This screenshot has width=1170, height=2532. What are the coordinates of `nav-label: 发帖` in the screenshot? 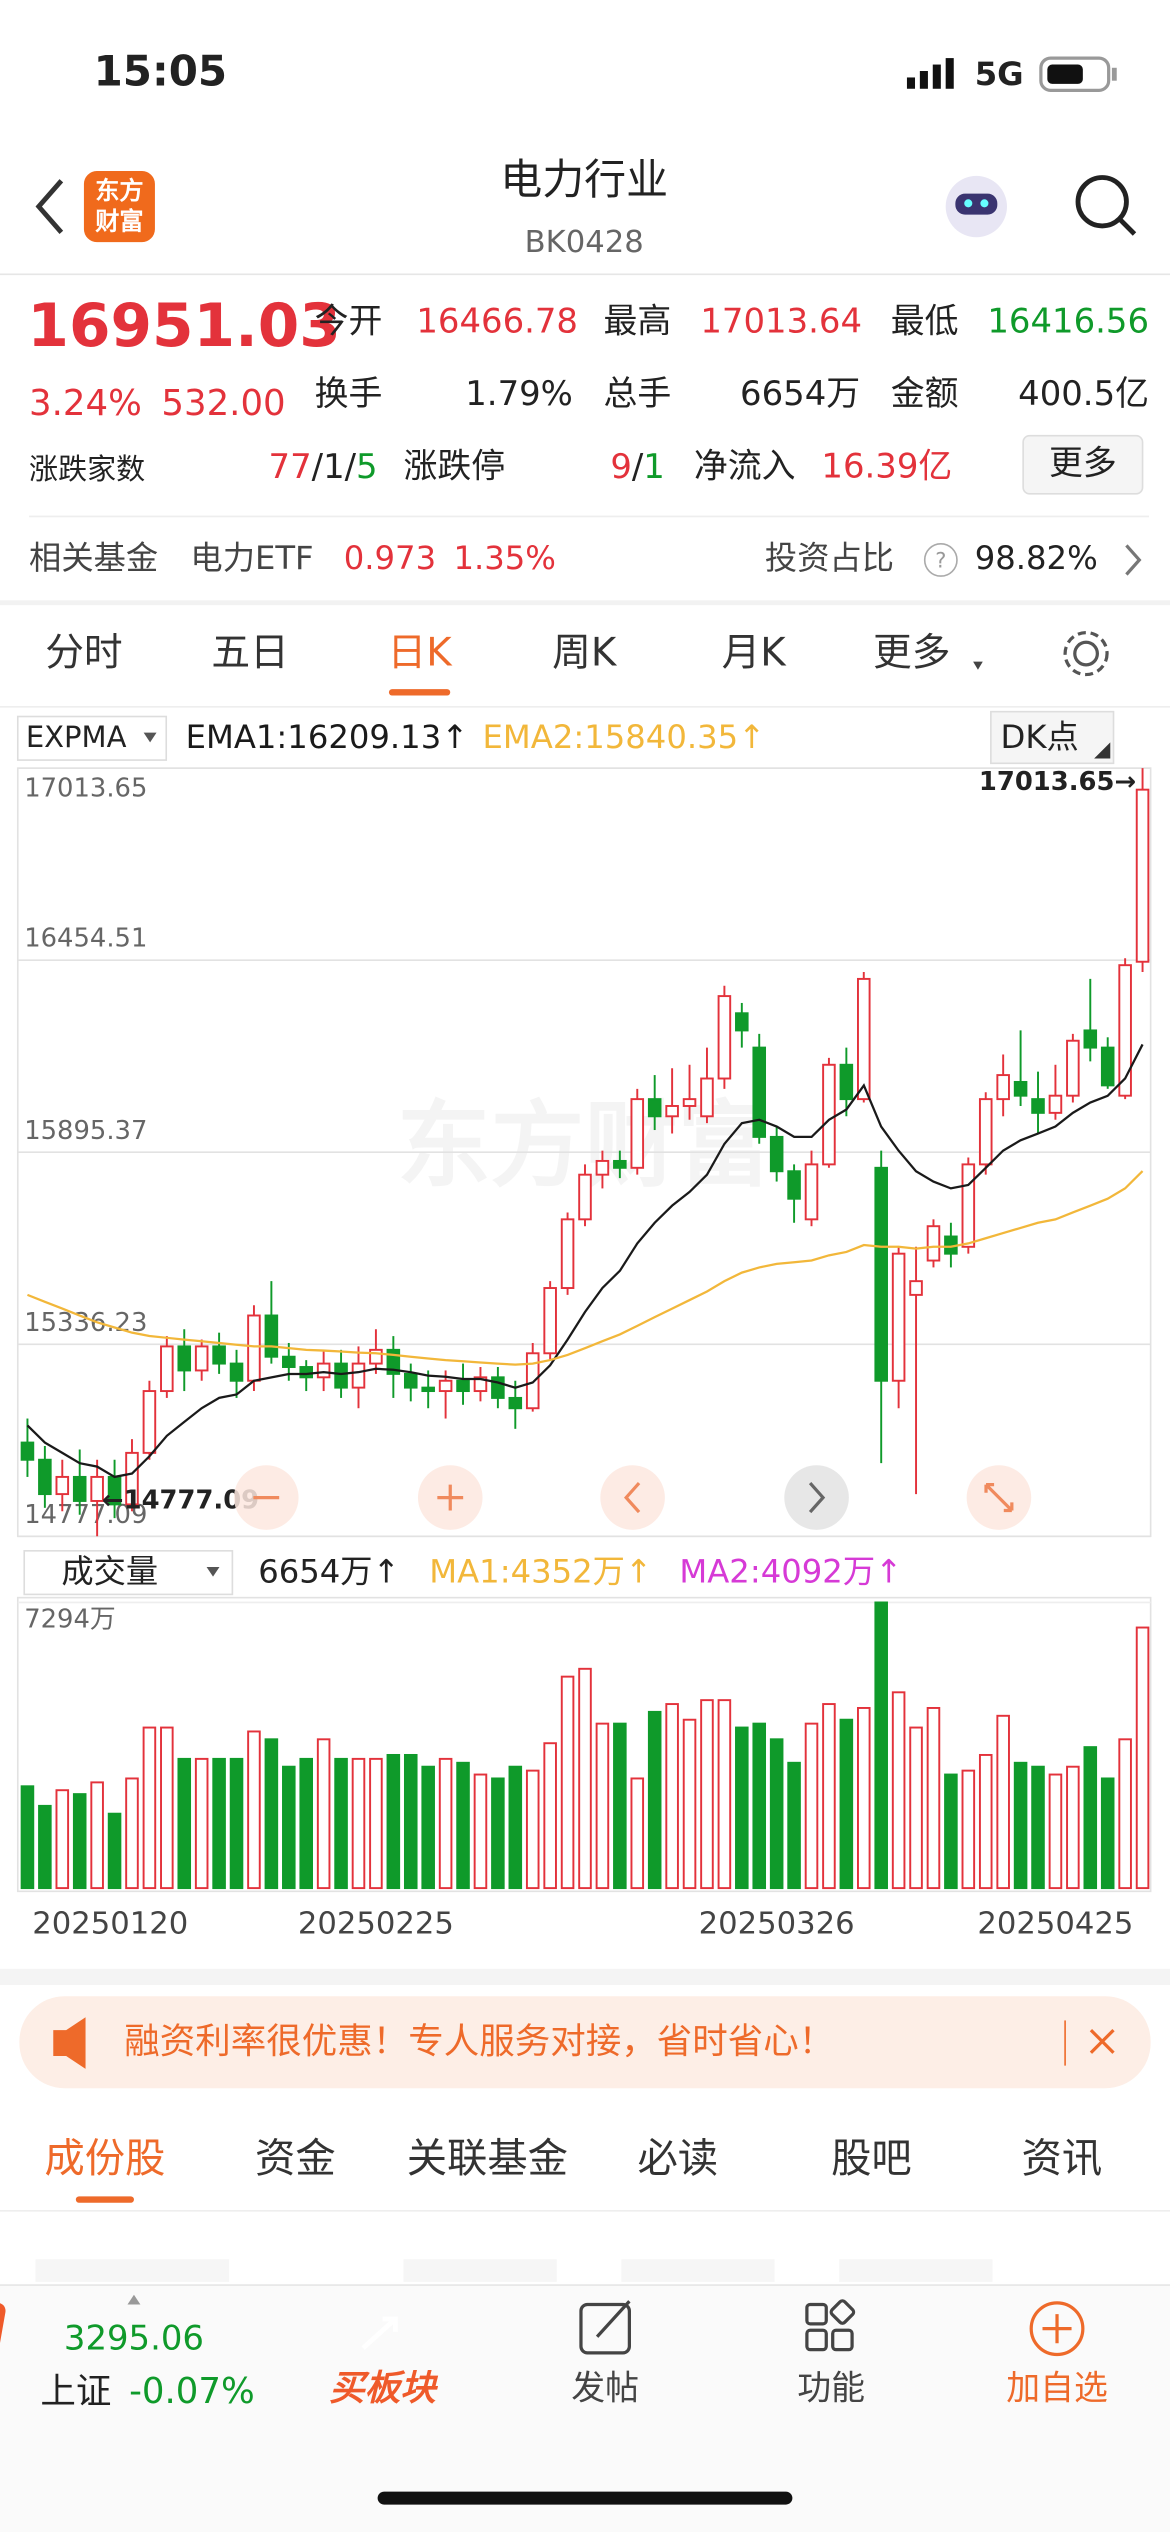 It's located at (605, 2387).